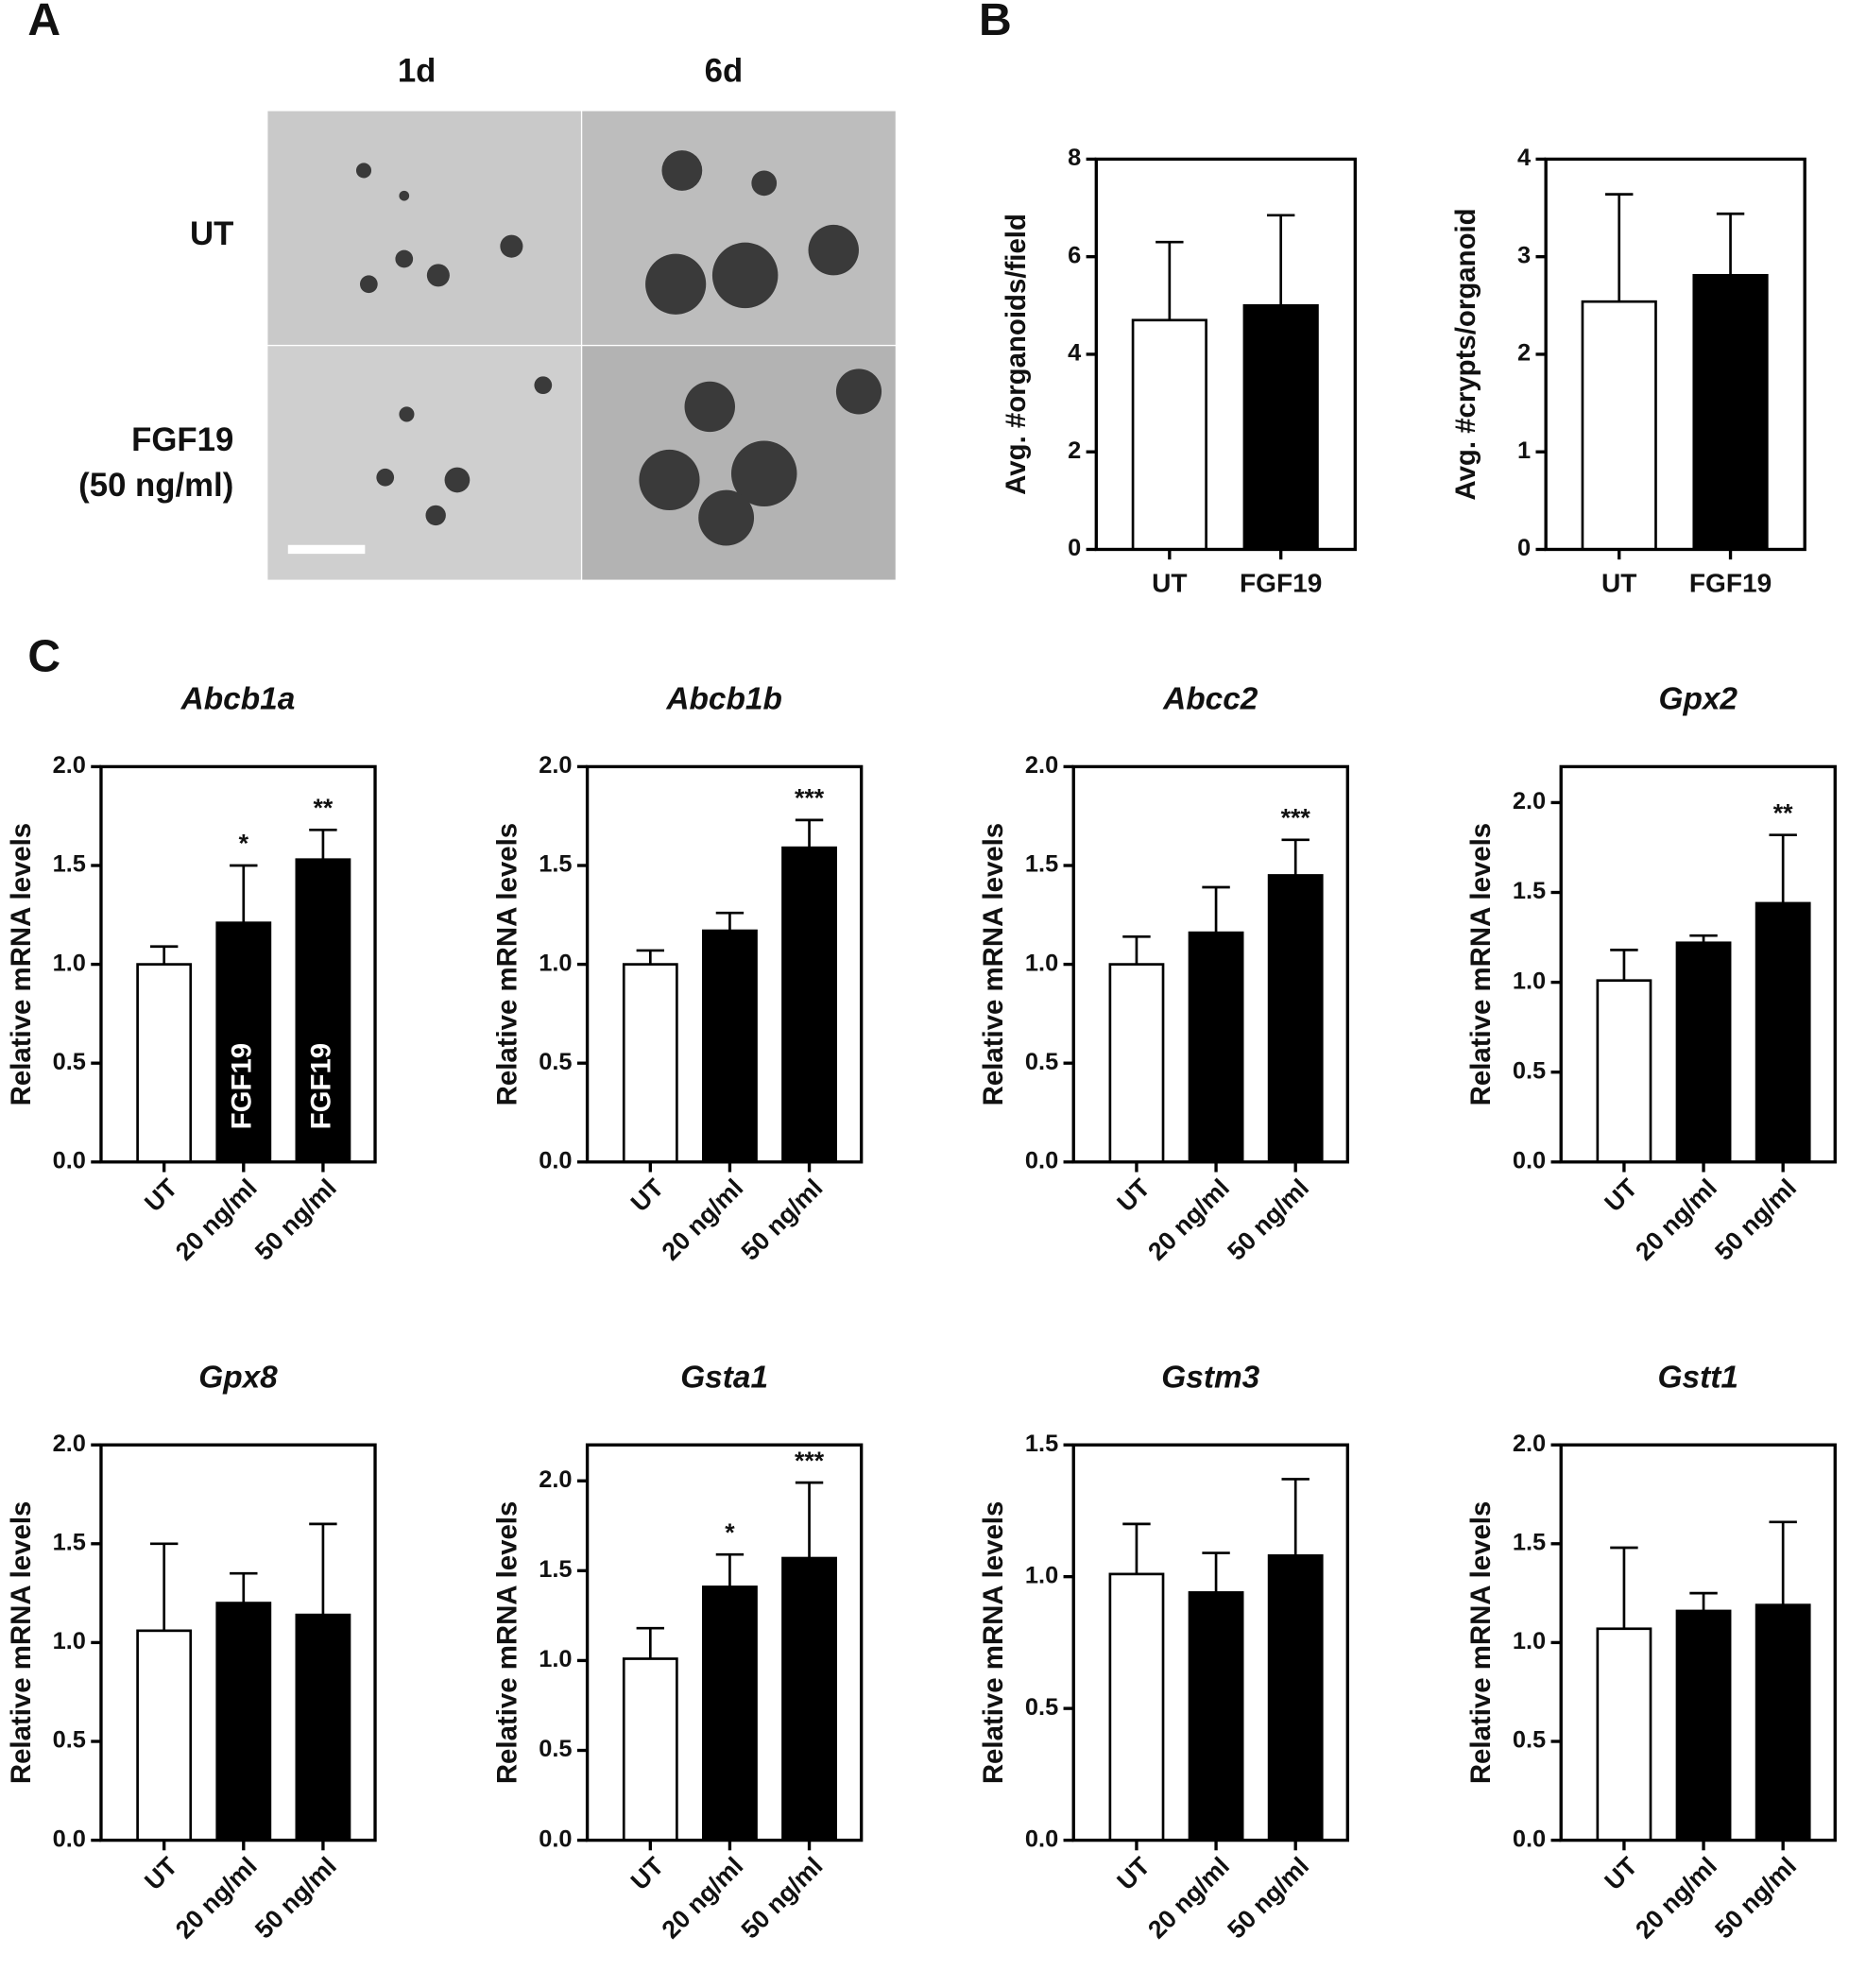 Image resolution: width=1849 pixels, height=1988 pixels. Describe the element at coordinates (1281, 582) in the screenshot. I see `x-tick-label: FGF19` at that location.